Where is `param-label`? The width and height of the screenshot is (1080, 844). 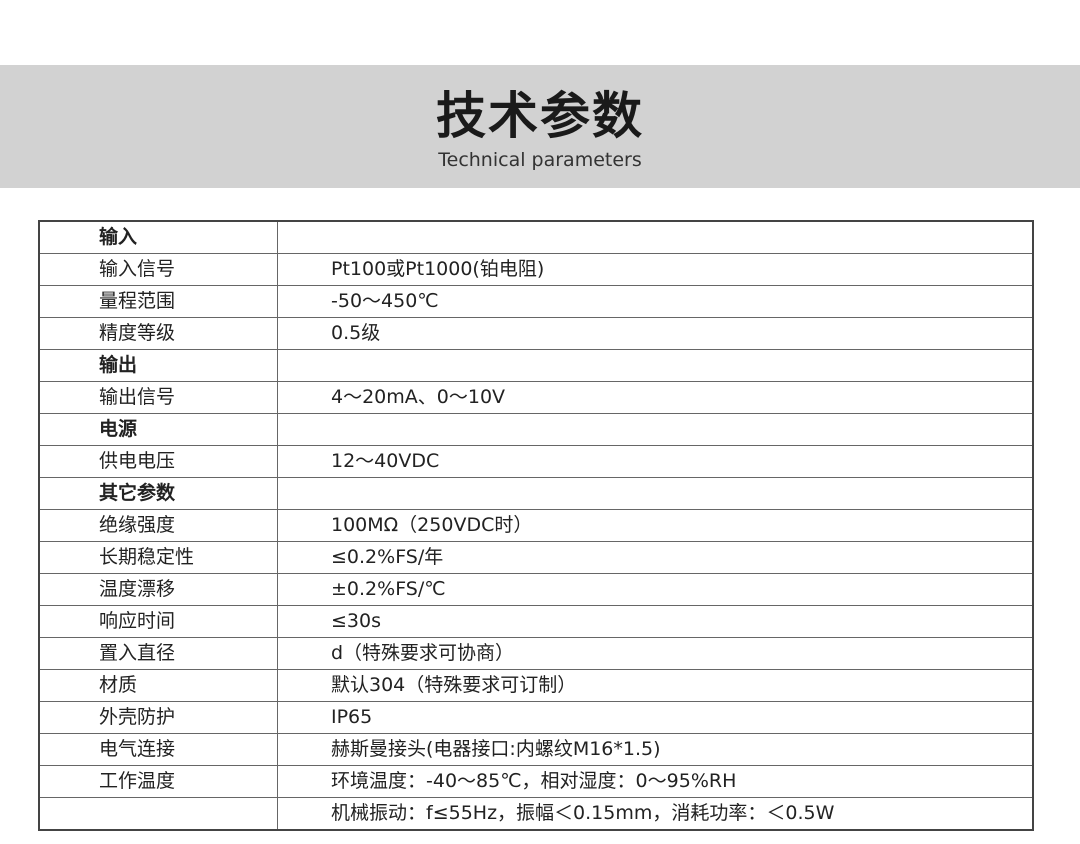
param-label is located at coordinates (158, 814).